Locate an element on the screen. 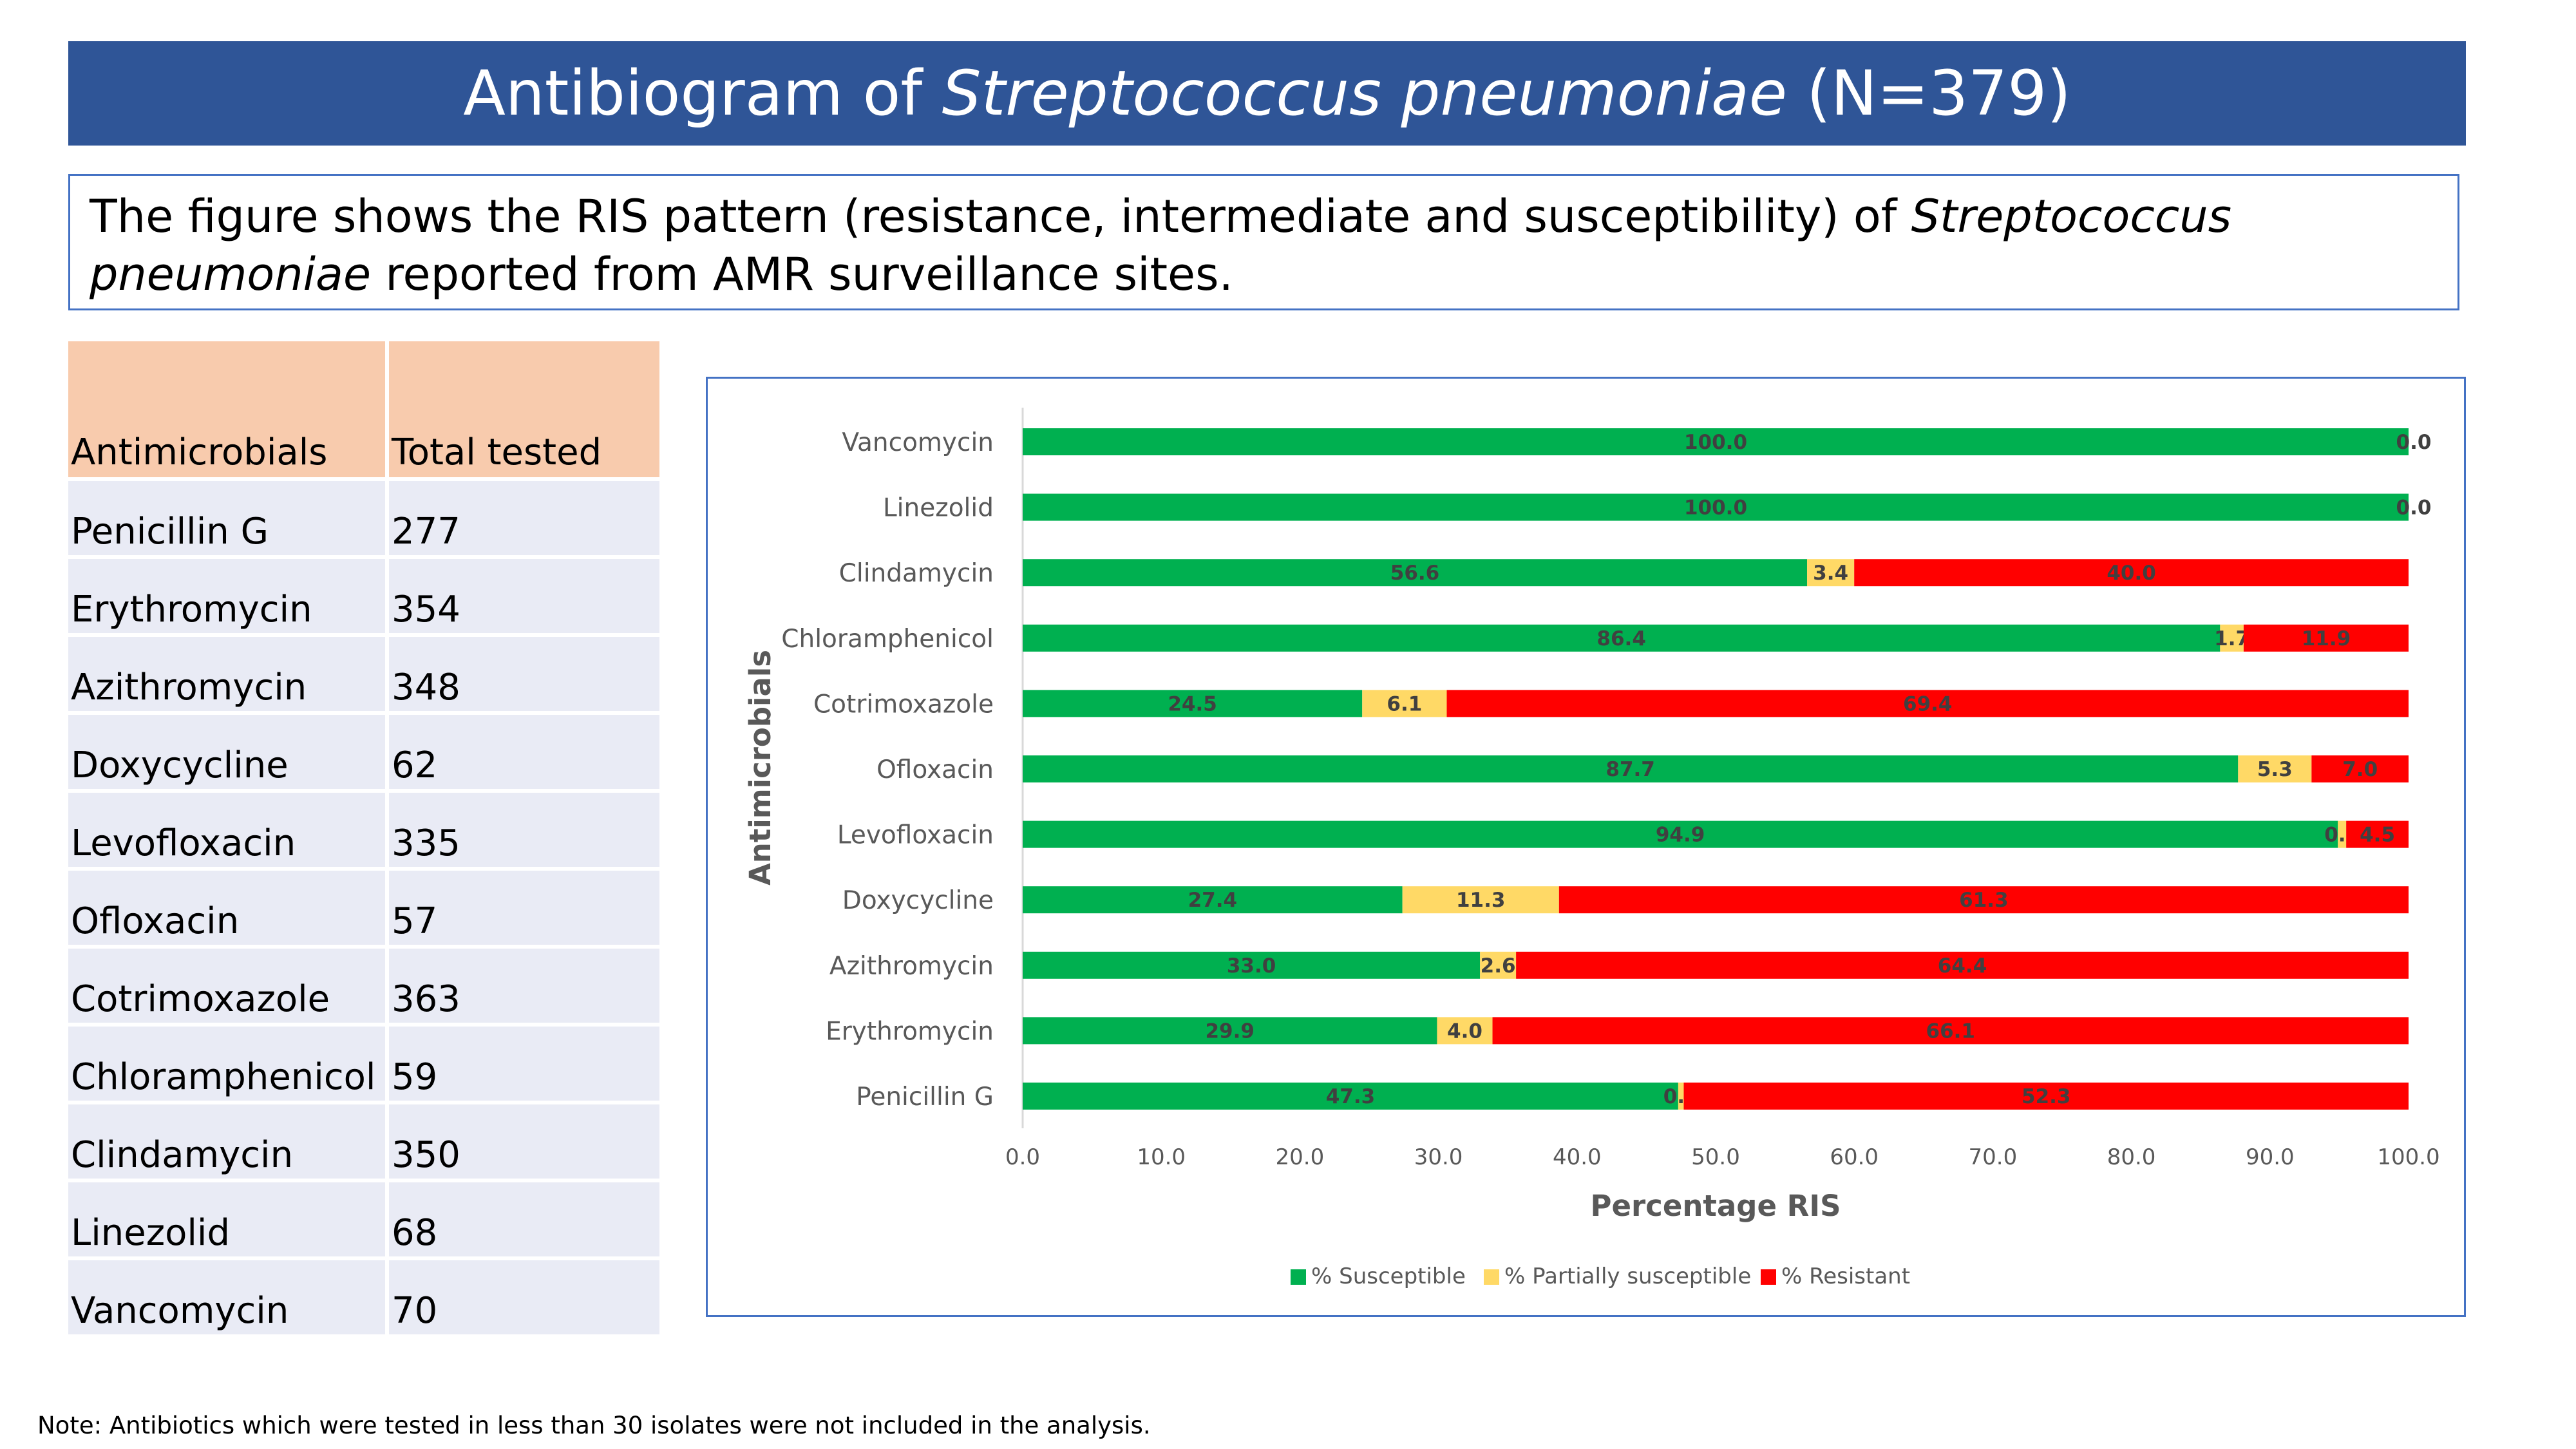 Image resolution: width=2576 pixels, height=1449 pixels. title-suffix: (N=379) is located at coordinates (1929, 93).